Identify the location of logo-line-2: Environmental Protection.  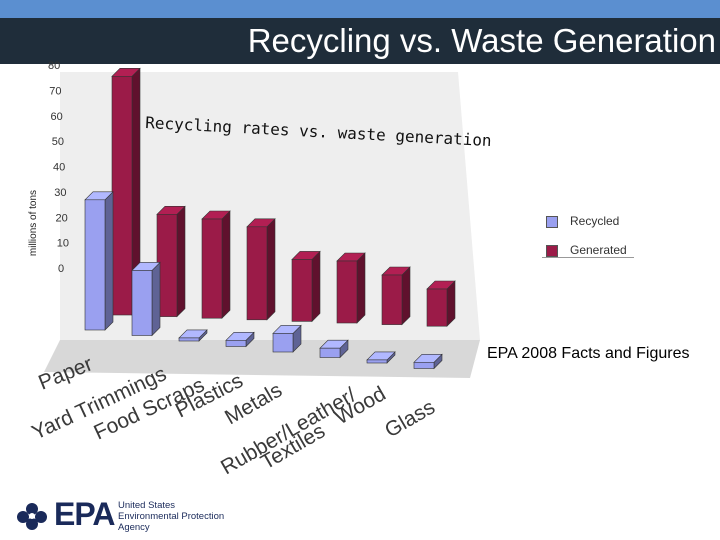
(171, 516).